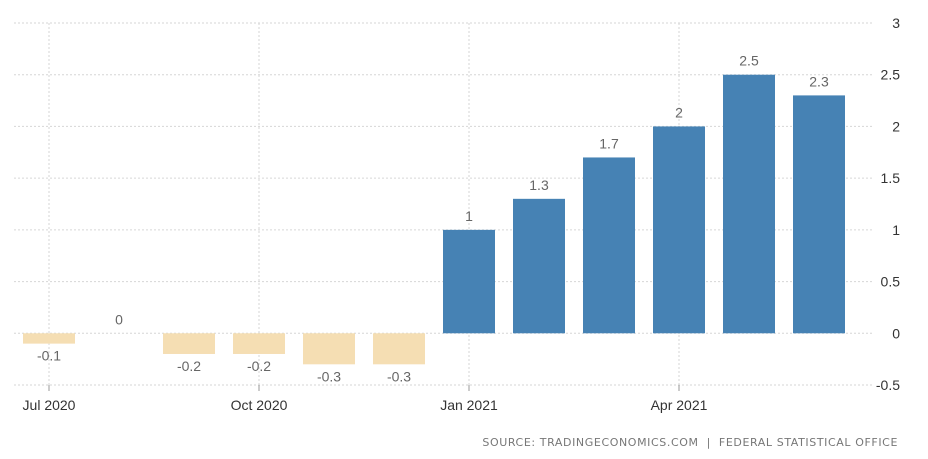  Describe the element at coordinates (539, 185) in the screenshot. I see `bar-value-label: 1.3` at that location.